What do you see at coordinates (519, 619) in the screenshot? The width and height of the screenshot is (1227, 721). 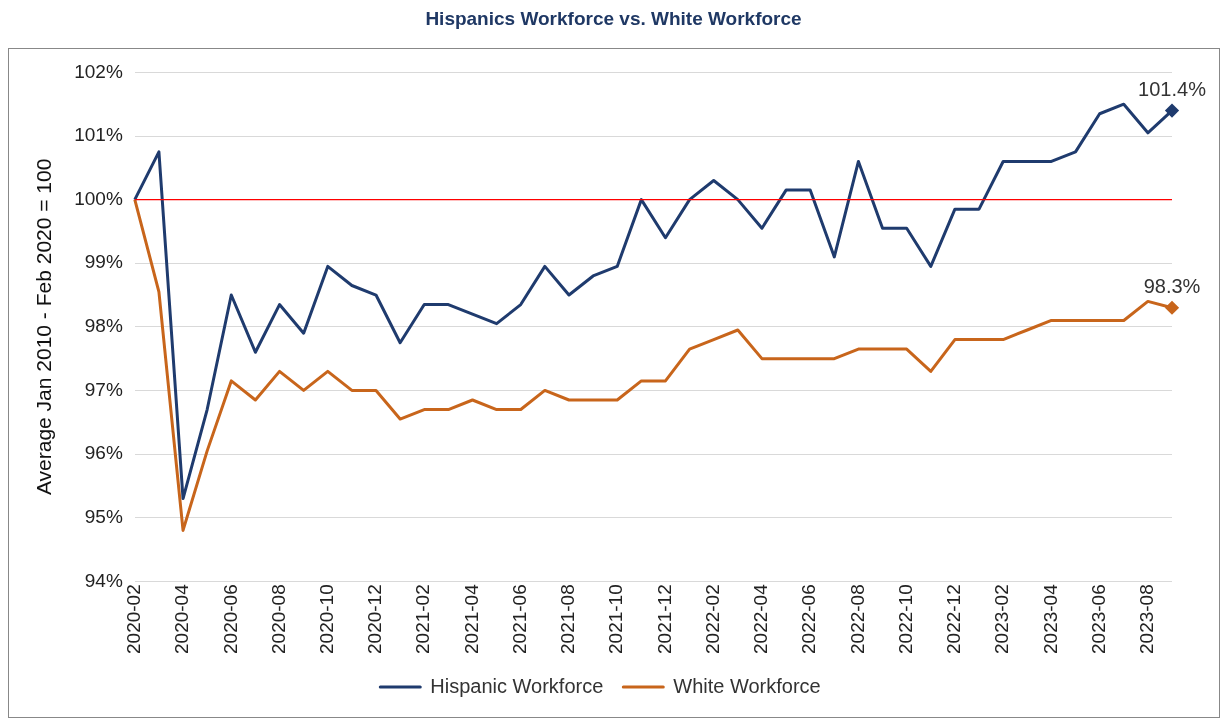 I see `x-tick-label: 2021-06` at bounding box center [519, 619].